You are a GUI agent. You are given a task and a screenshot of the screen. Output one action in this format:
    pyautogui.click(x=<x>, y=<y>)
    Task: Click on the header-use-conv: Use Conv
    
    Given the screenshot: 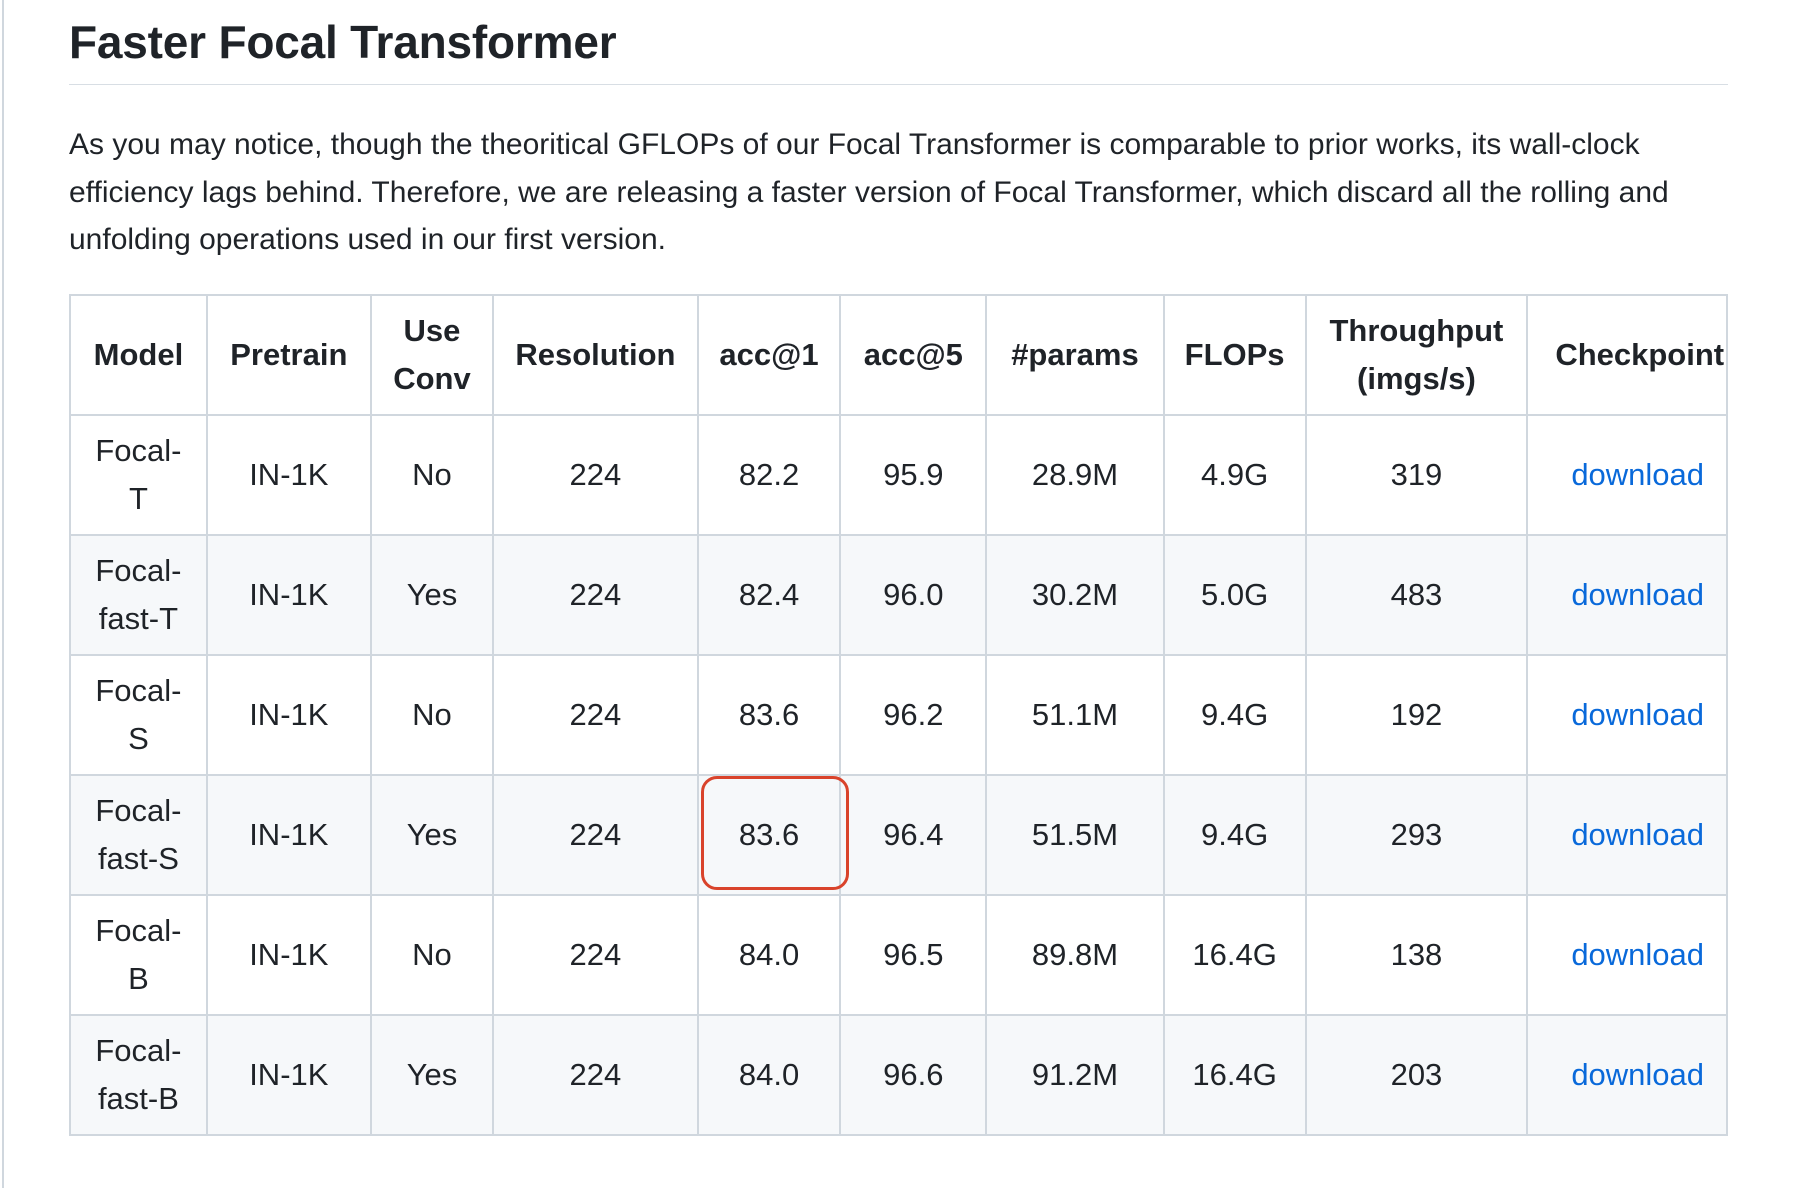 What is the action you would take?
    pyautogui.click(x=432, y=355)
    